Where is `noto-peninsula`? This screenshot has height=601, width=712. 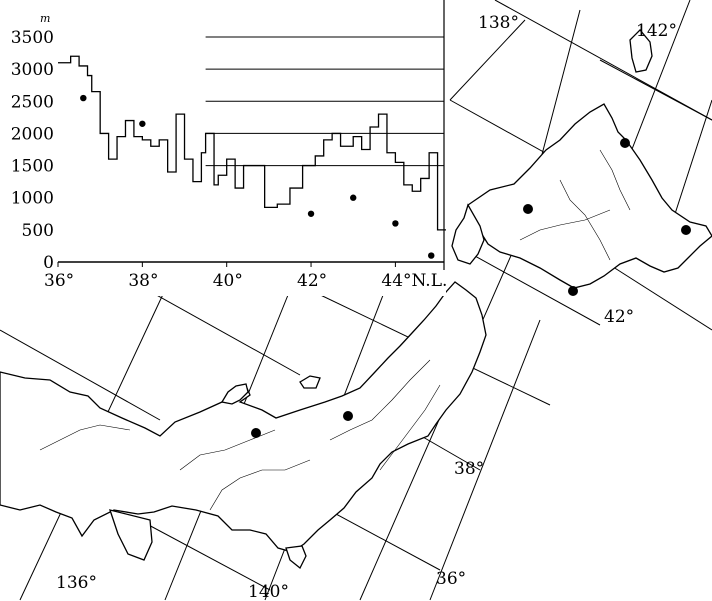 noto-peninsula is located at coordinates (234, 394).